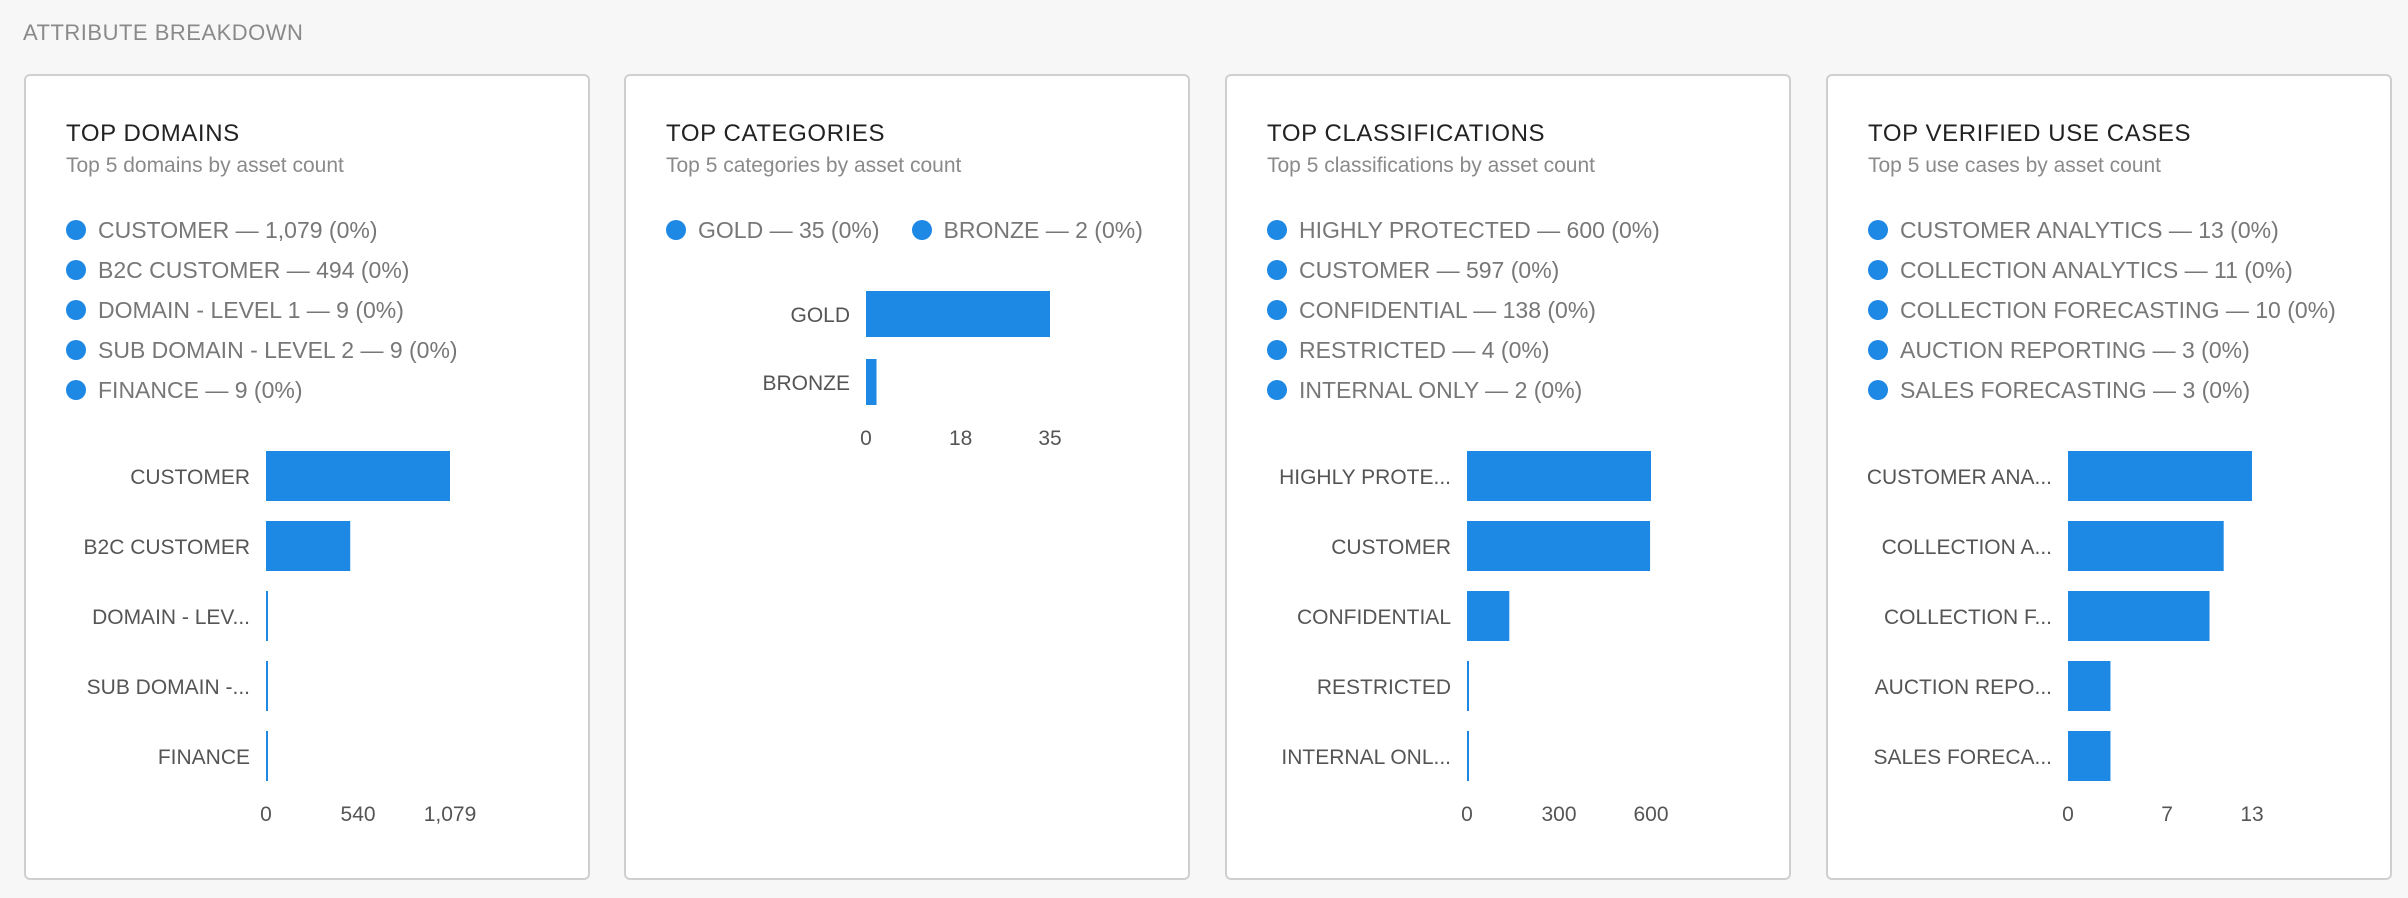 This screenshot has width=2408, height=898. I want to click on legend-label: INTERNAL ONLY — 2 (0%), so click(1441, 389).